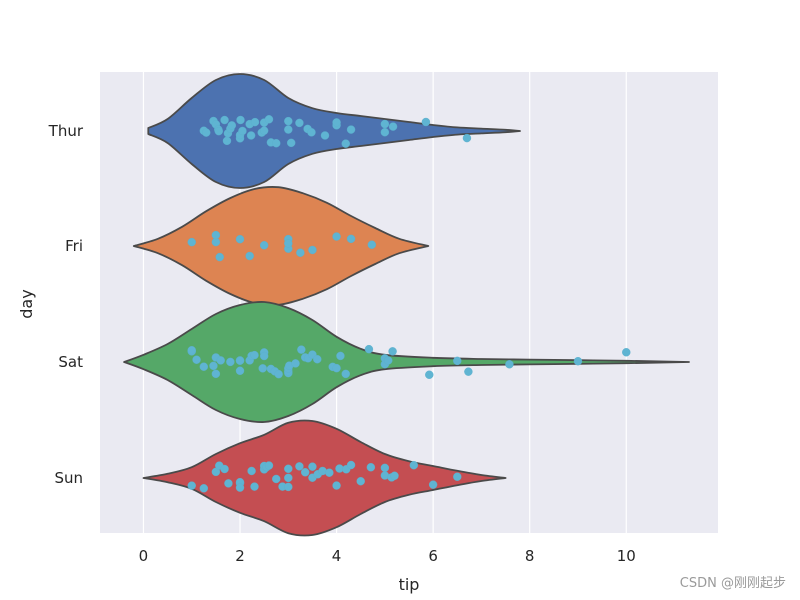 This screenshot has height=600, width=800. Describe the element at coordinates (66, 304) in the screenshot. I see `y-tick-labels: Thur Fri Sat Sun` at that location.